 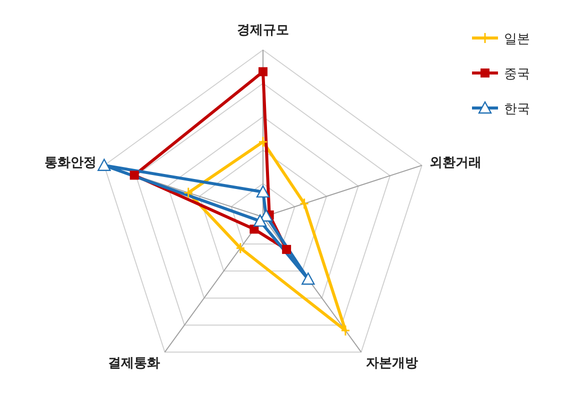 I want to click on legend-label: 일본, so click(x=517, y=38).